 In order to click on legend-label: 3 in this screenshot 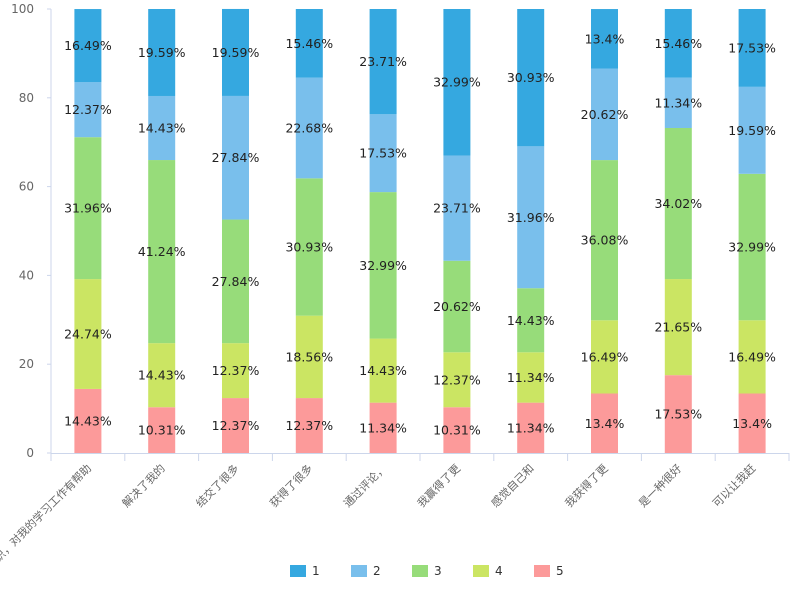, I will do `click(438, 571)`.